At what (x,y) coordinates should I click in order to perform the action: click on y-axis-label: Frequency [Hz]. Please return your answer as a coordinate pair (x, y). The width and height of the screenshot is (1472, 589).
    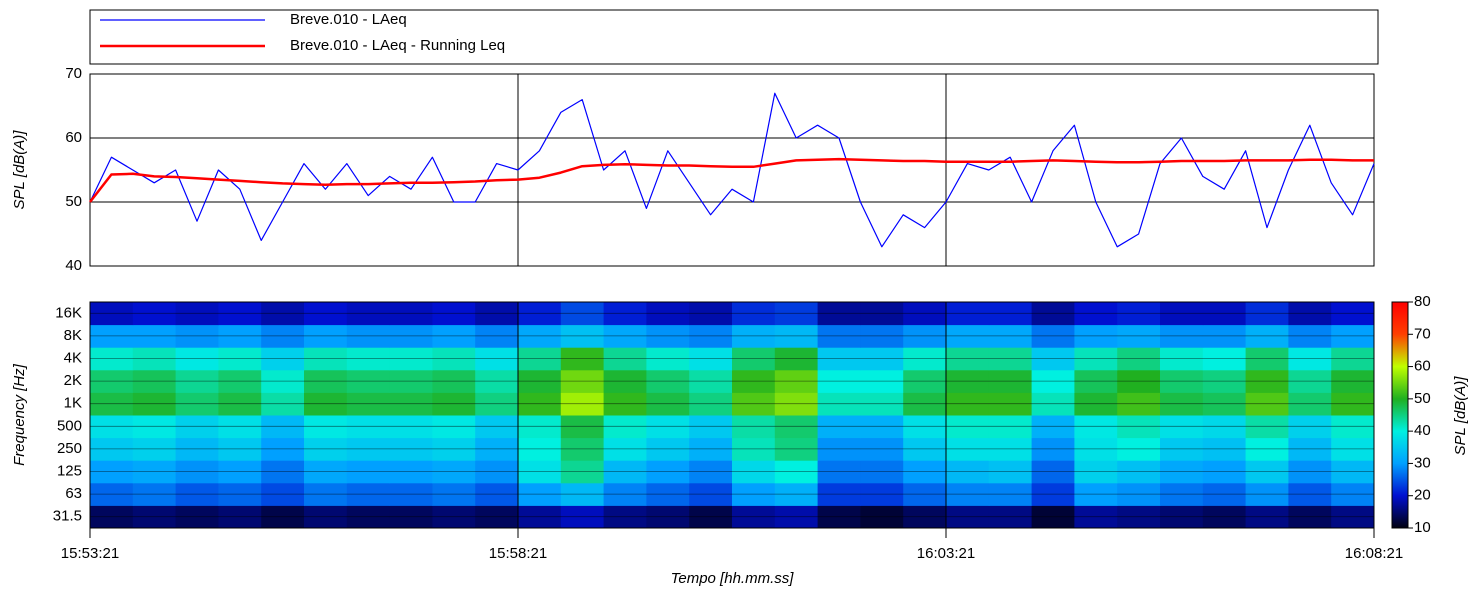
    Looking at the image, I should click on (19, 414).